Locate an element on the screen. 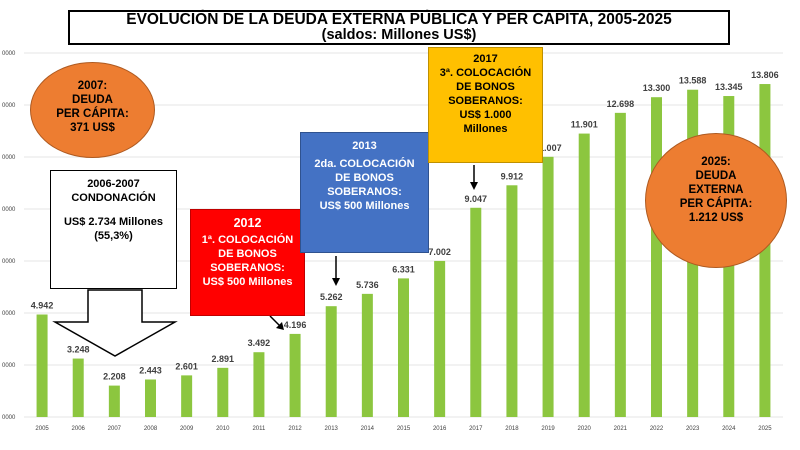 The height and width of the screenshot is (450, 800). box-2012-line: US$ 500 Millones is located at coordinates (247, 282).